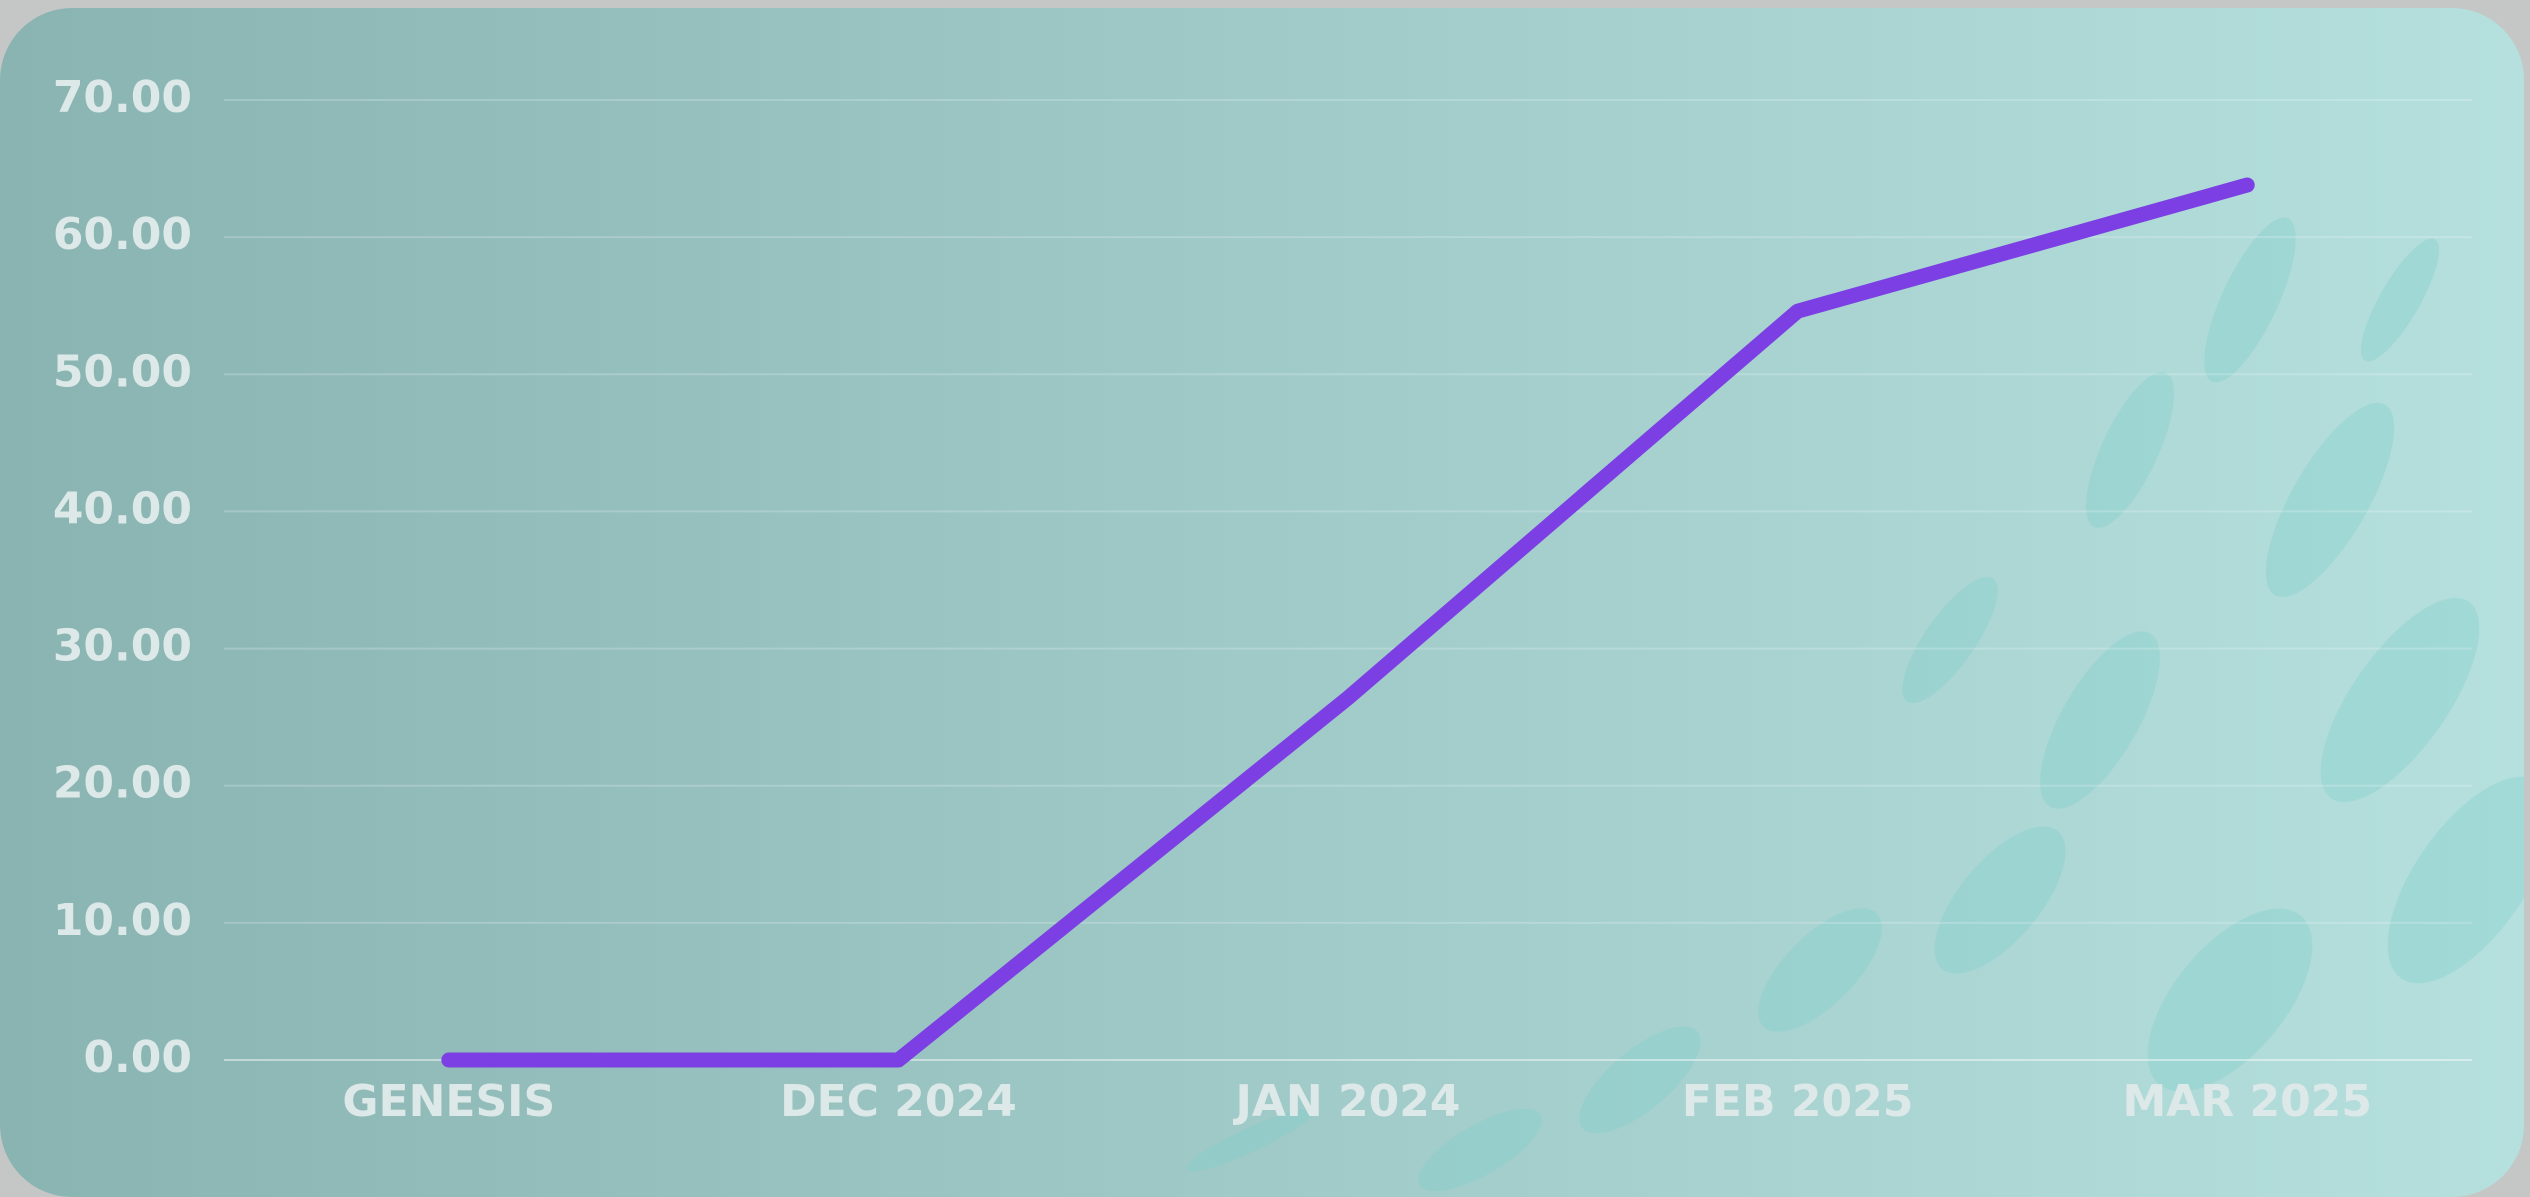 This screenshot has width=2530, height=1197. I want to click on y-tick-label: 70.00, so click(122, 97).